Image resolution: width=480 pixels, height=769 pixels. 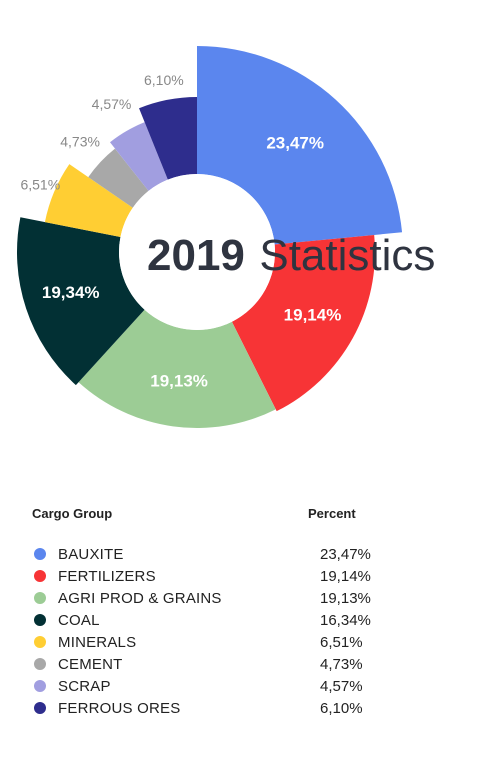 What do you see at coordinates (242, 598) in the screenshot?
I see `legend-row: AGRI PROD & GRAINS 19,13%` at bounding box center [242, 598].